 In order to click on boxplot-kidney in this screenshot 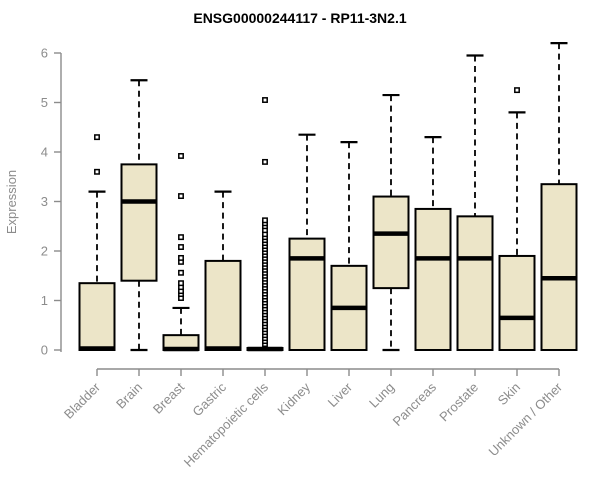, I will do `click(307, 242)`.